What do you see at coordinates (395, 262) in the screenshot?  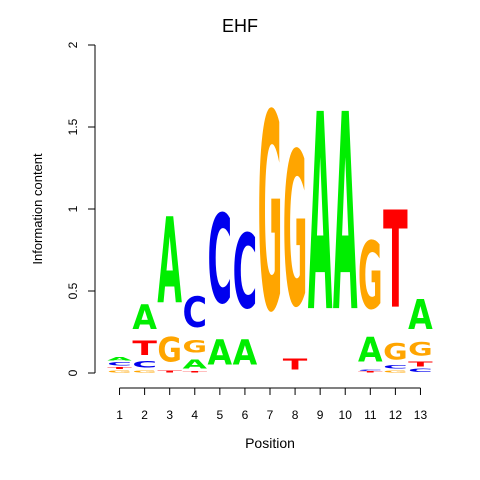 I see `logo-letter-T-pos-12: T` at bounding box center [395, 262].